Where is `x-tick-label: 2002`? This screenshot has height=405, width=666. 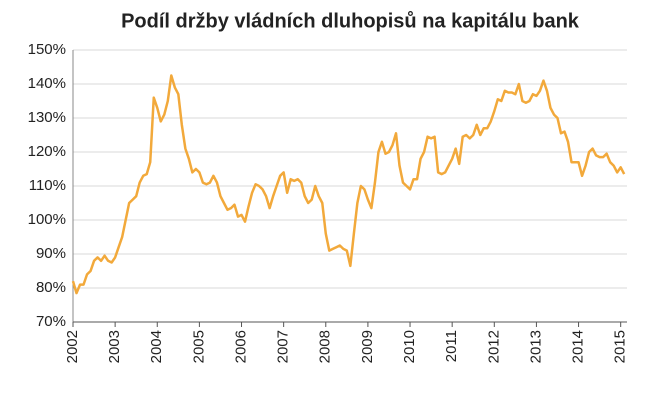
x-tick-label: 2002 is located at coordinates (72, 346).